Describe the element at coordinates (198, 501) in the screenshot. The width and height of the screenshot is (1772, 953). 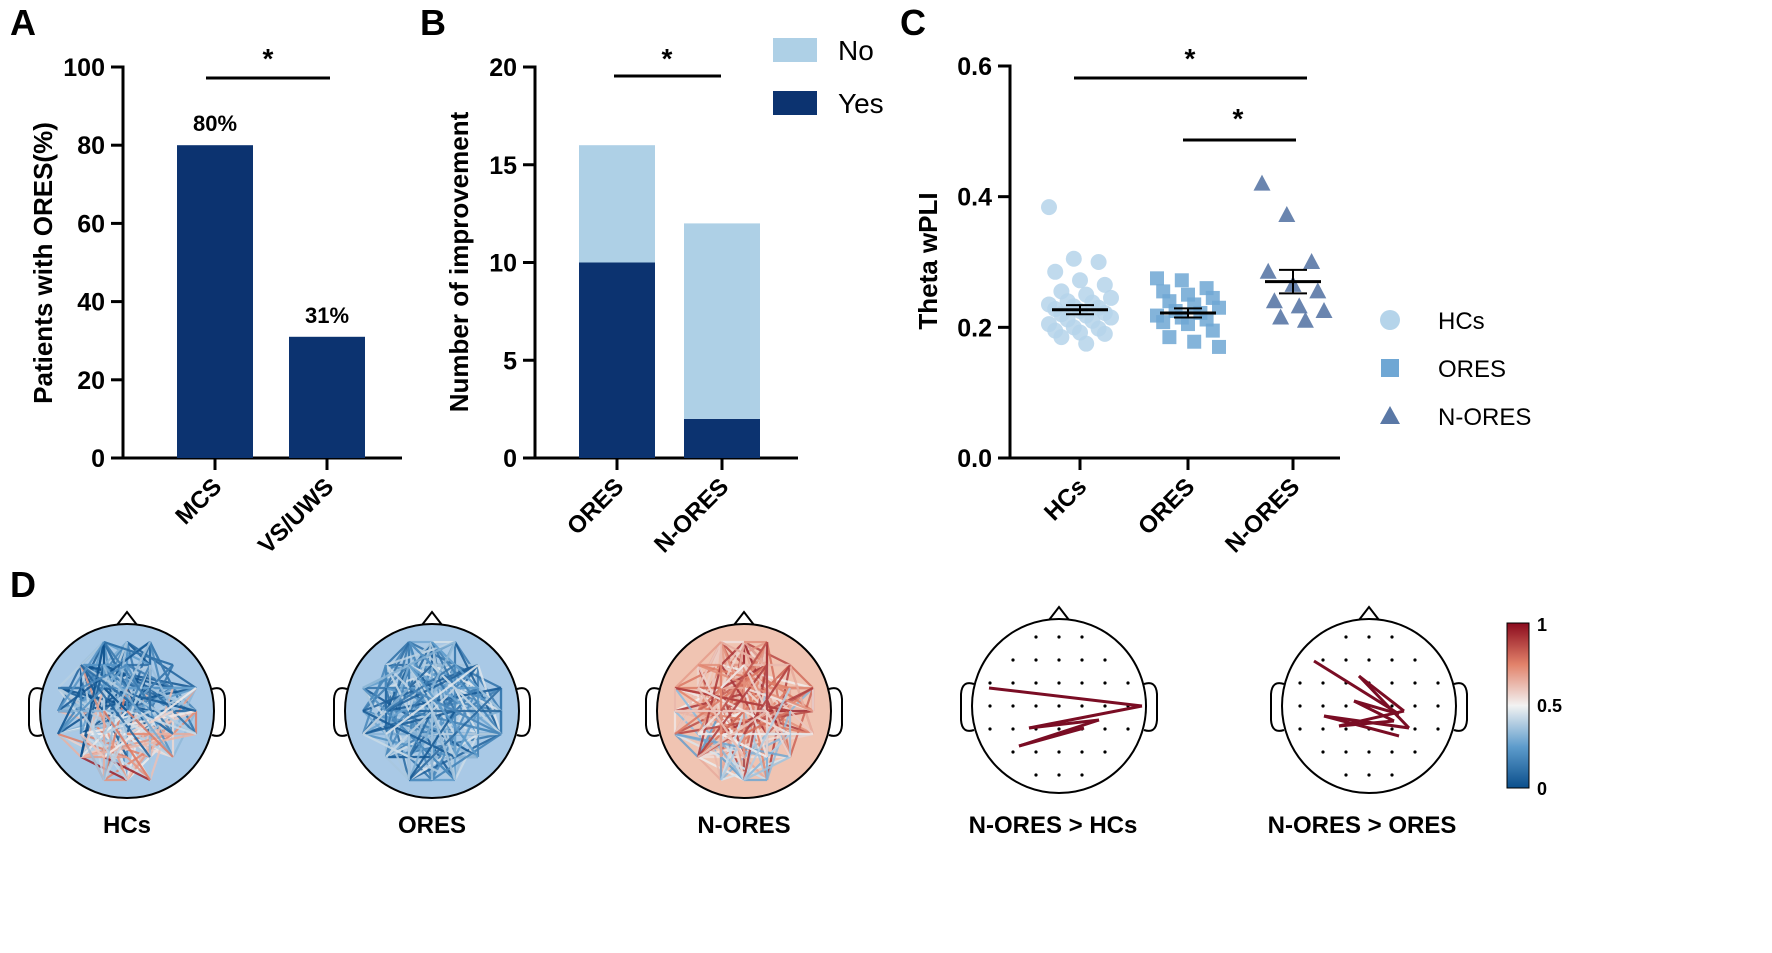
I see `x-tick-label: MCS` at that location.